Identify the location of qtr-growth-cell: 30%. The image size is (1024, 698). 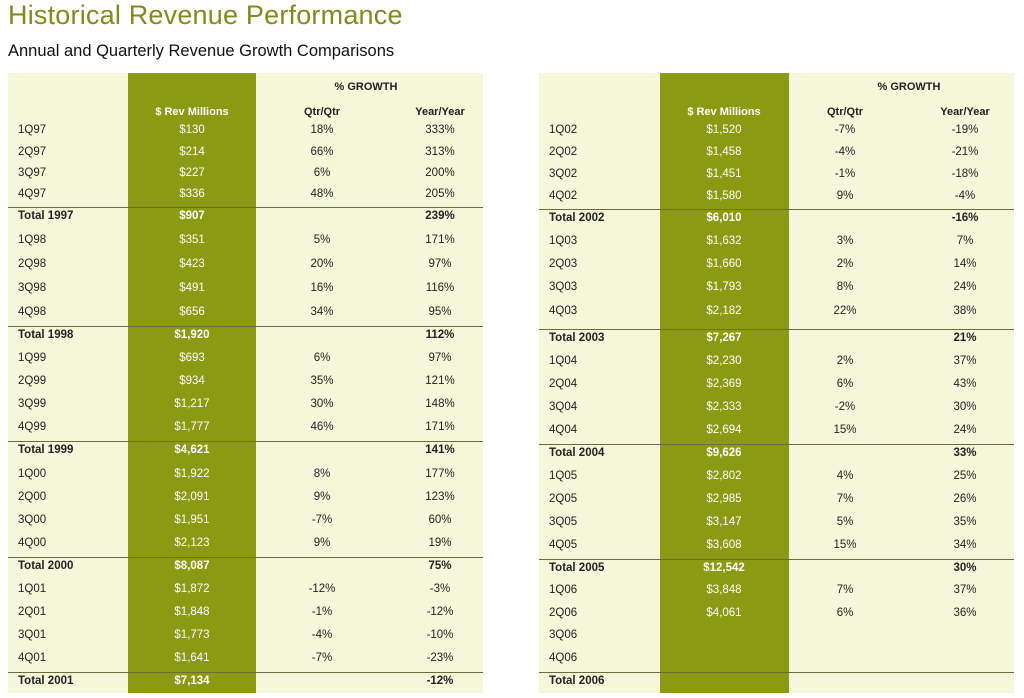
(322, 404).